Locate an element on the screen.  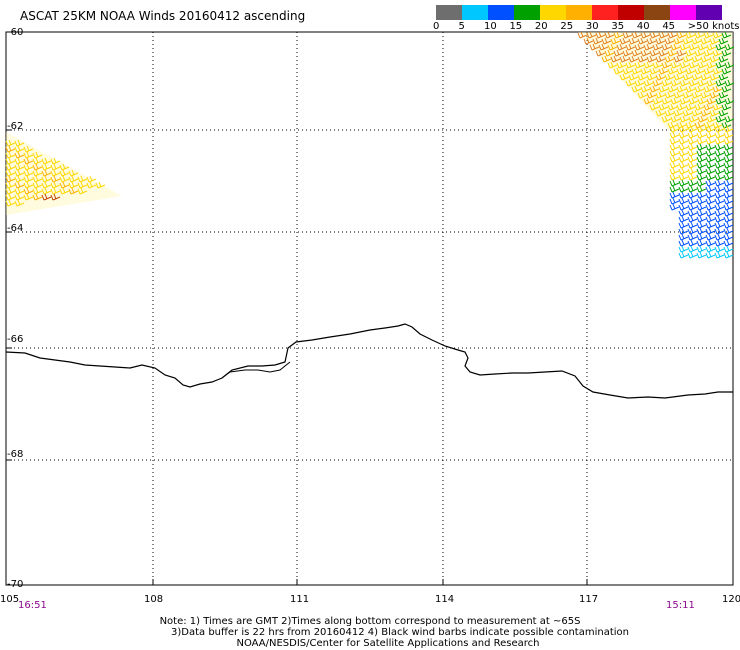
wind-speed-colorbar is located at coordinates (579, 12).